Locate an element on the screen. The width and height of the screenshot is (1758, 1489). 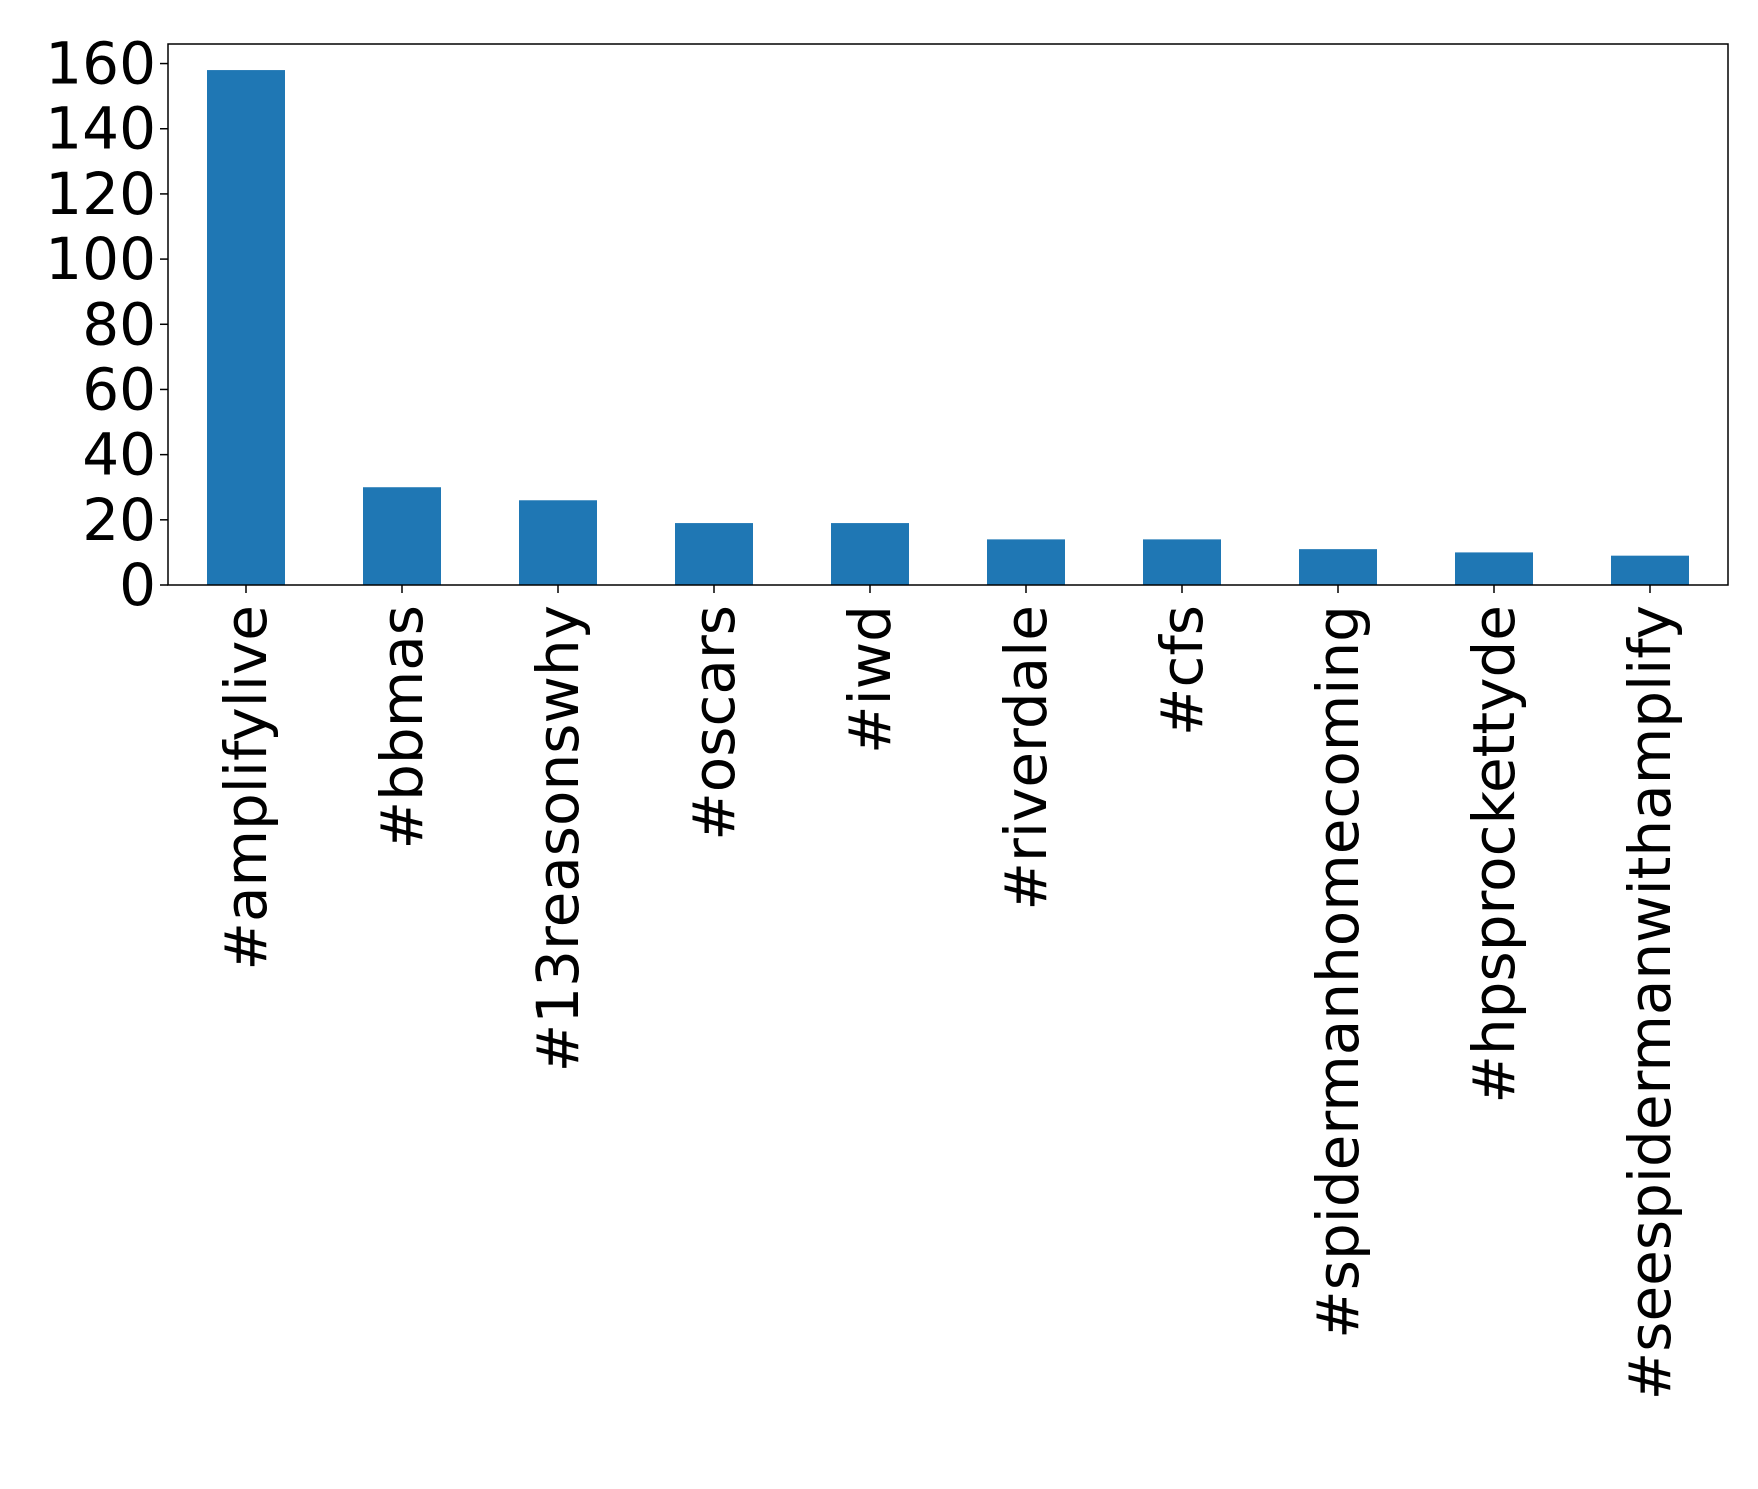
x-tick-label: #riverdale is located at coordinates (1026, 758).